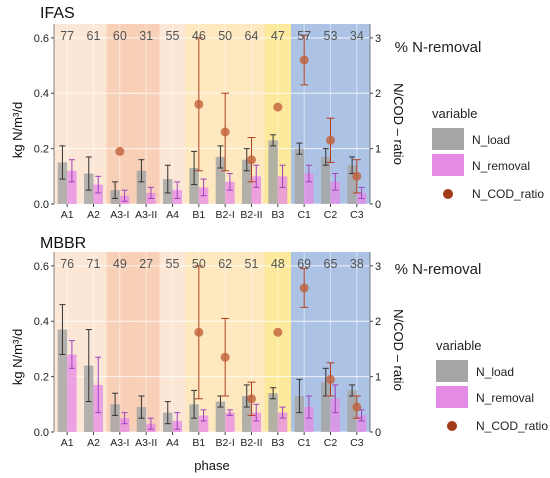 This screenshot has height=478, width=550. I want to click on mbbr-point-n-cod-B3, so click(278, 332).